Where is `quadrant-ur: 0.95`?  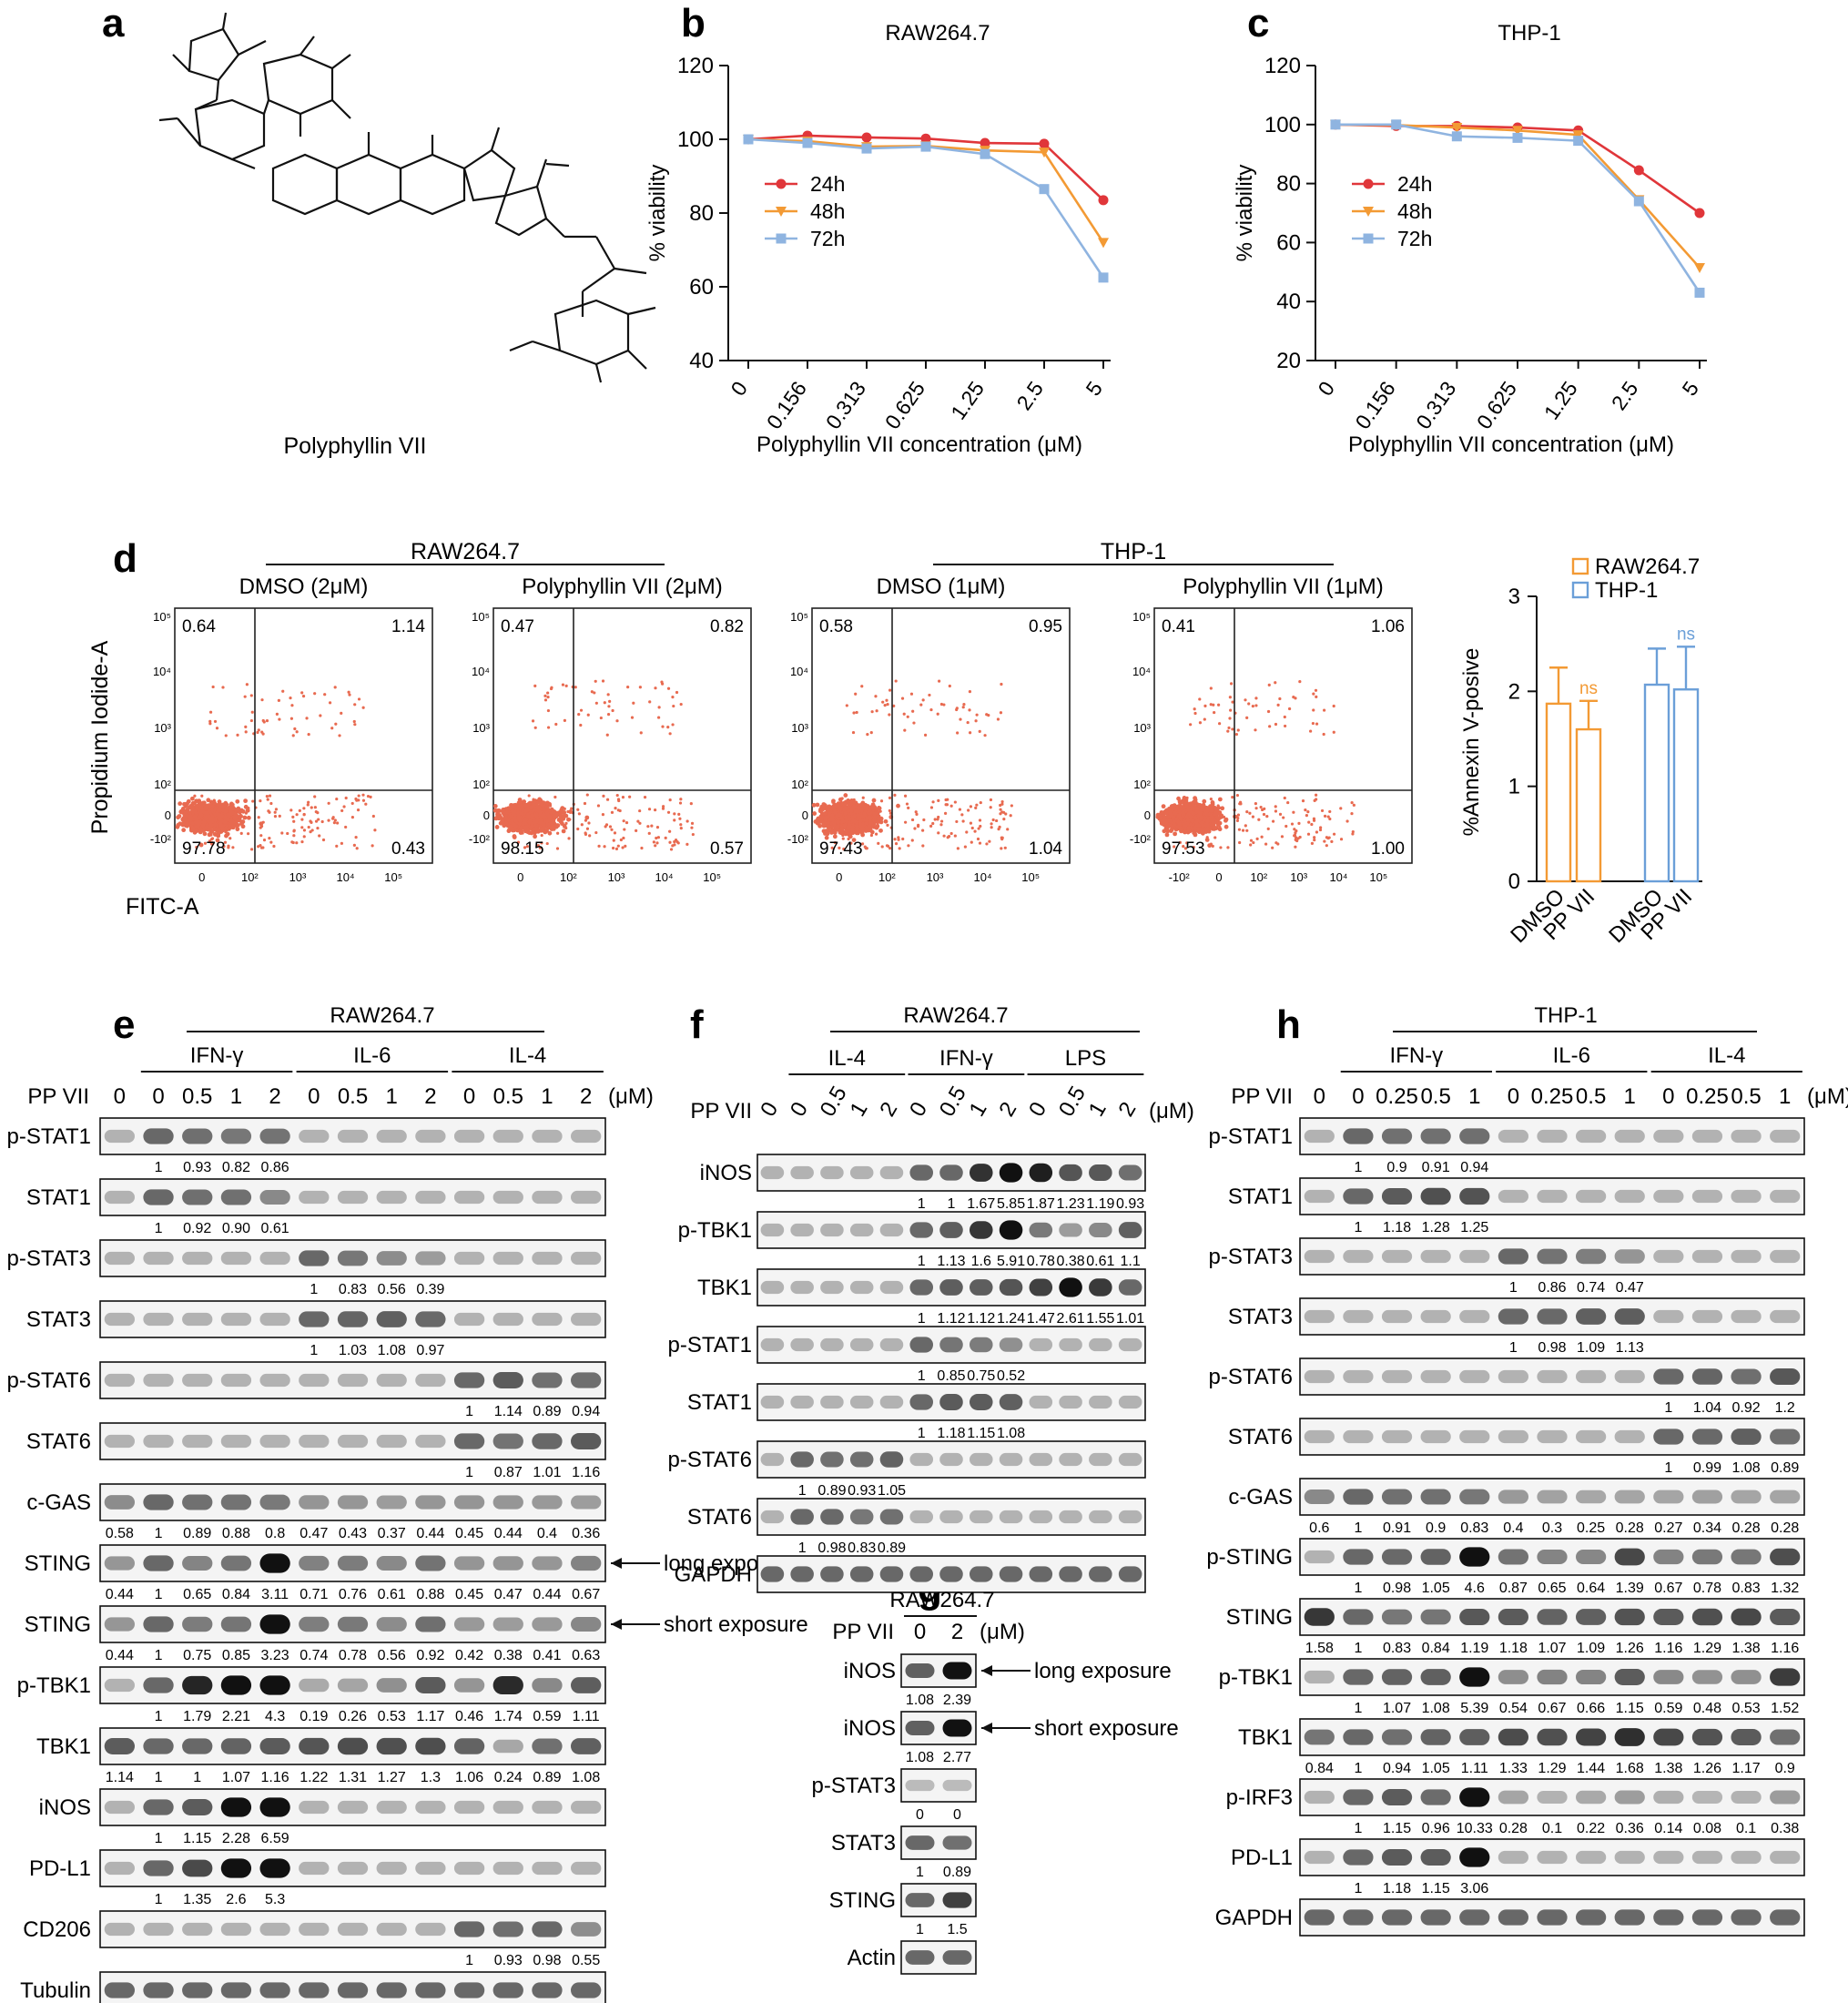
quadrant-ur: 0.95 is located at coordinates (1045, 626).